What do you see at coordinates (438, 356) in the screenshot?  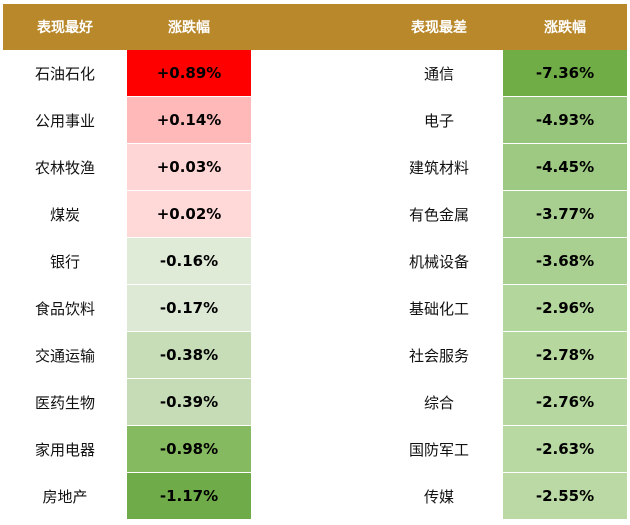 I see `worst-sector-name: 社会服务` at bounding box center [438, 356].